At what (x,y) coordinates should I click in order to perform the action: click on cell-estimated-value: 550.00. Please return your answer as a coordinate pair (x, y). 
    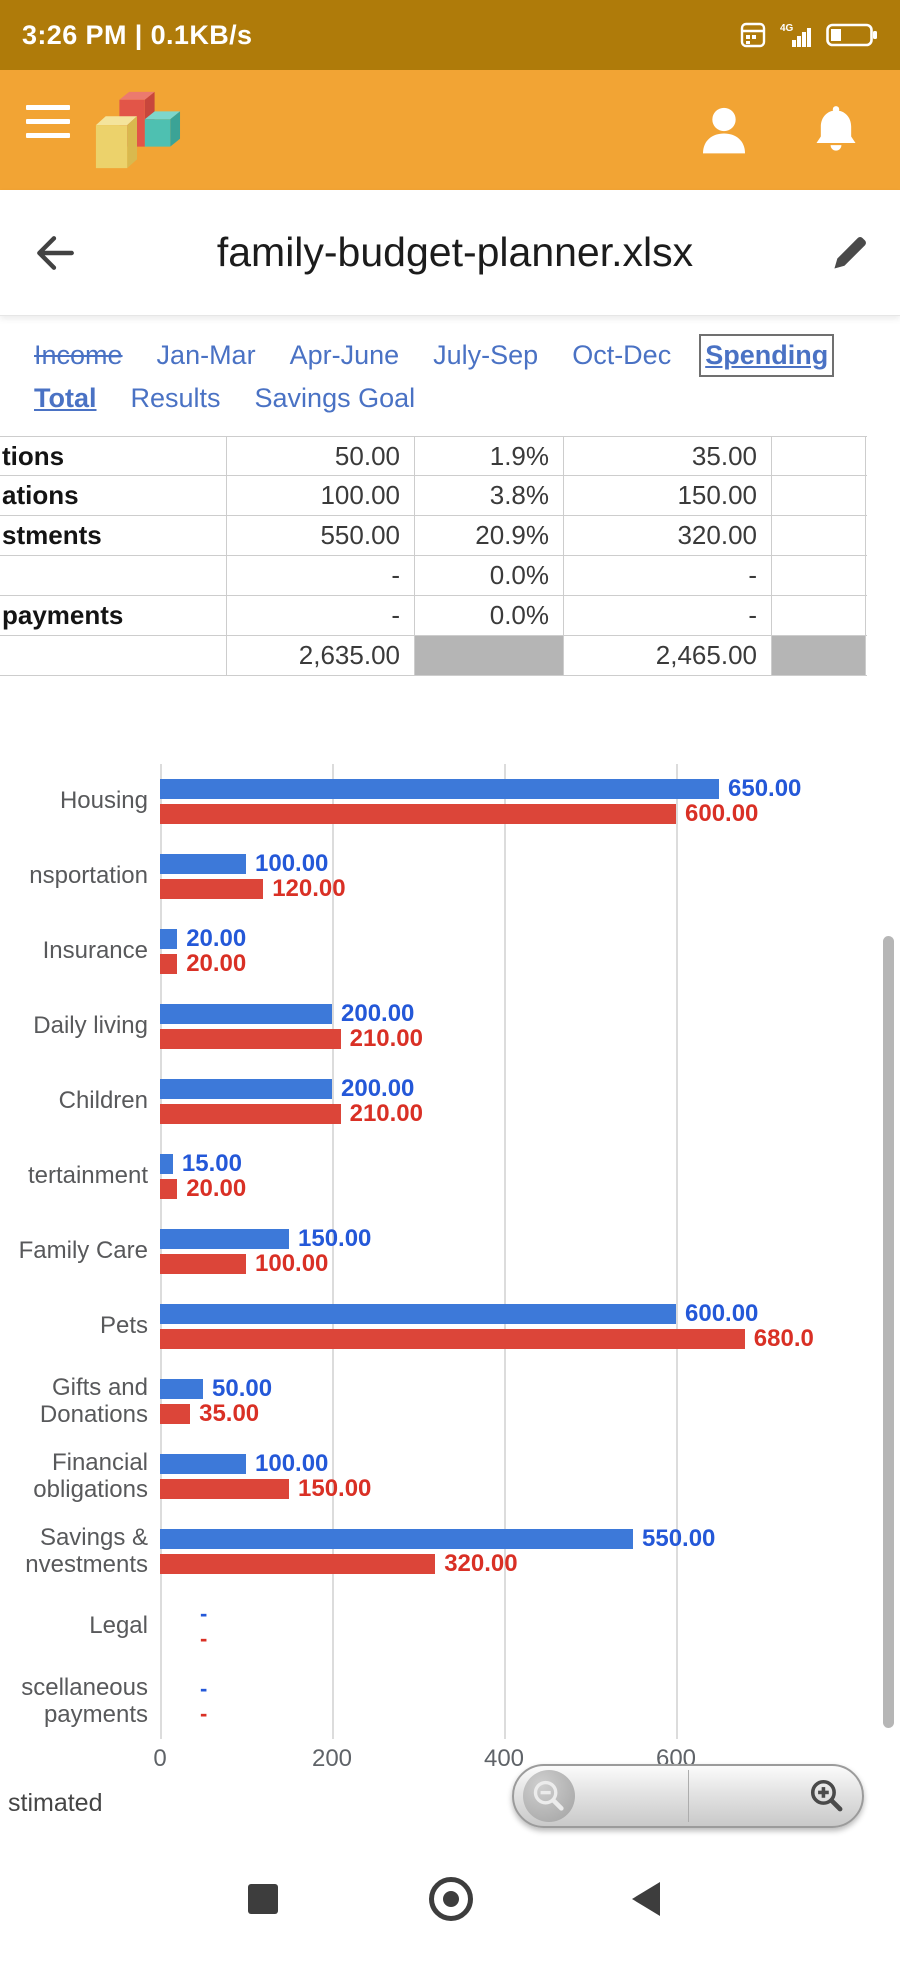
    Looking at the image, I should click on (321, 535).